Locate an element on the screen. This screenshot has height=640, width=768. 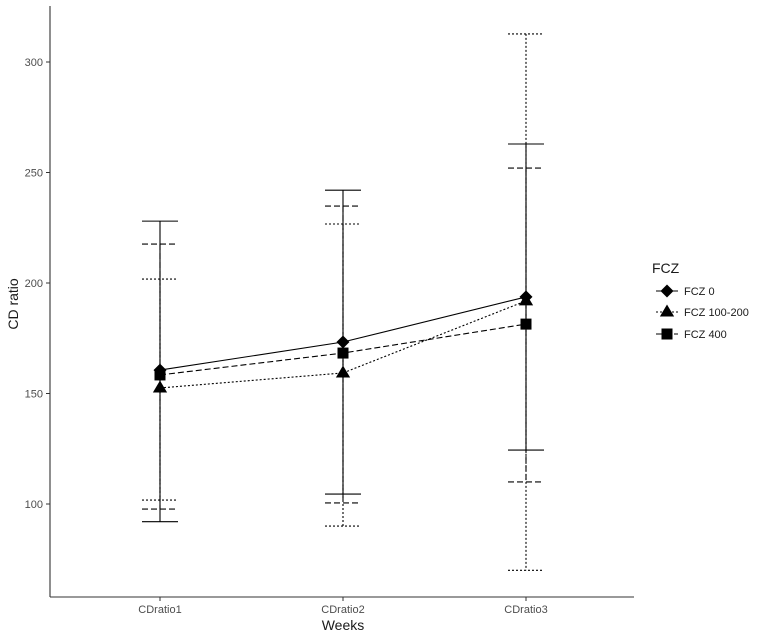
y-axis-title: CD ratio is located at coordinates (13, 304).